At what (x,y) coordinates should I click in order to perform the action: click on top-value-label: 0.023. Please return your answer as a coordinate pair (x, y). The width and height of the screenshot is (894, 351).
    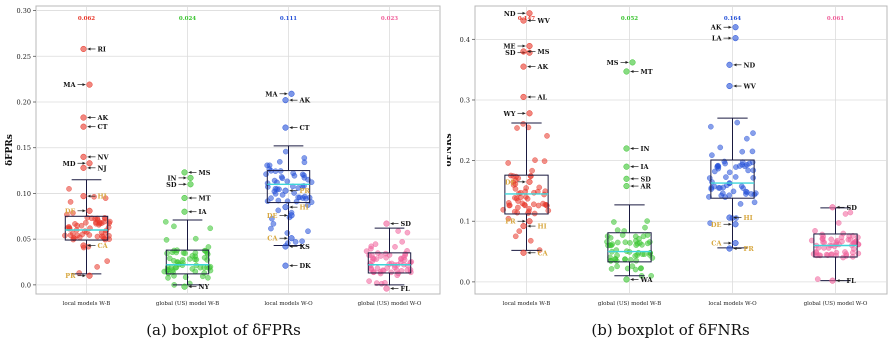
    Looking at the image, I should click on (389, 19).